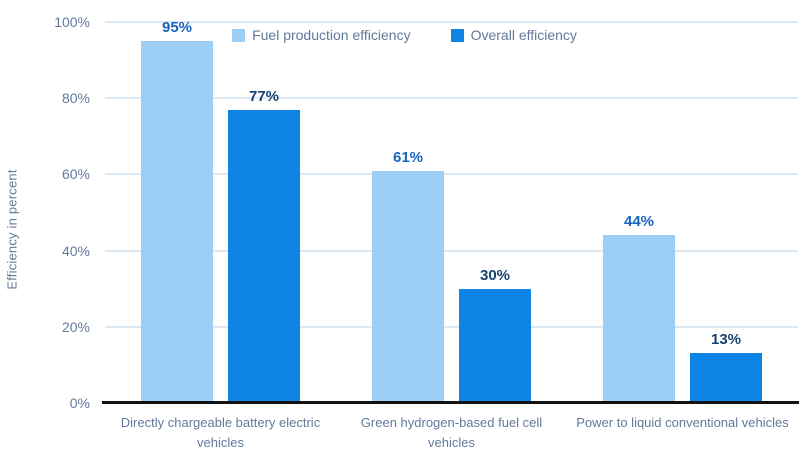  What do you see at coordinates (450, 402) in the screenshot?
I see `x-axis-line` at bounding box center [450, 402].